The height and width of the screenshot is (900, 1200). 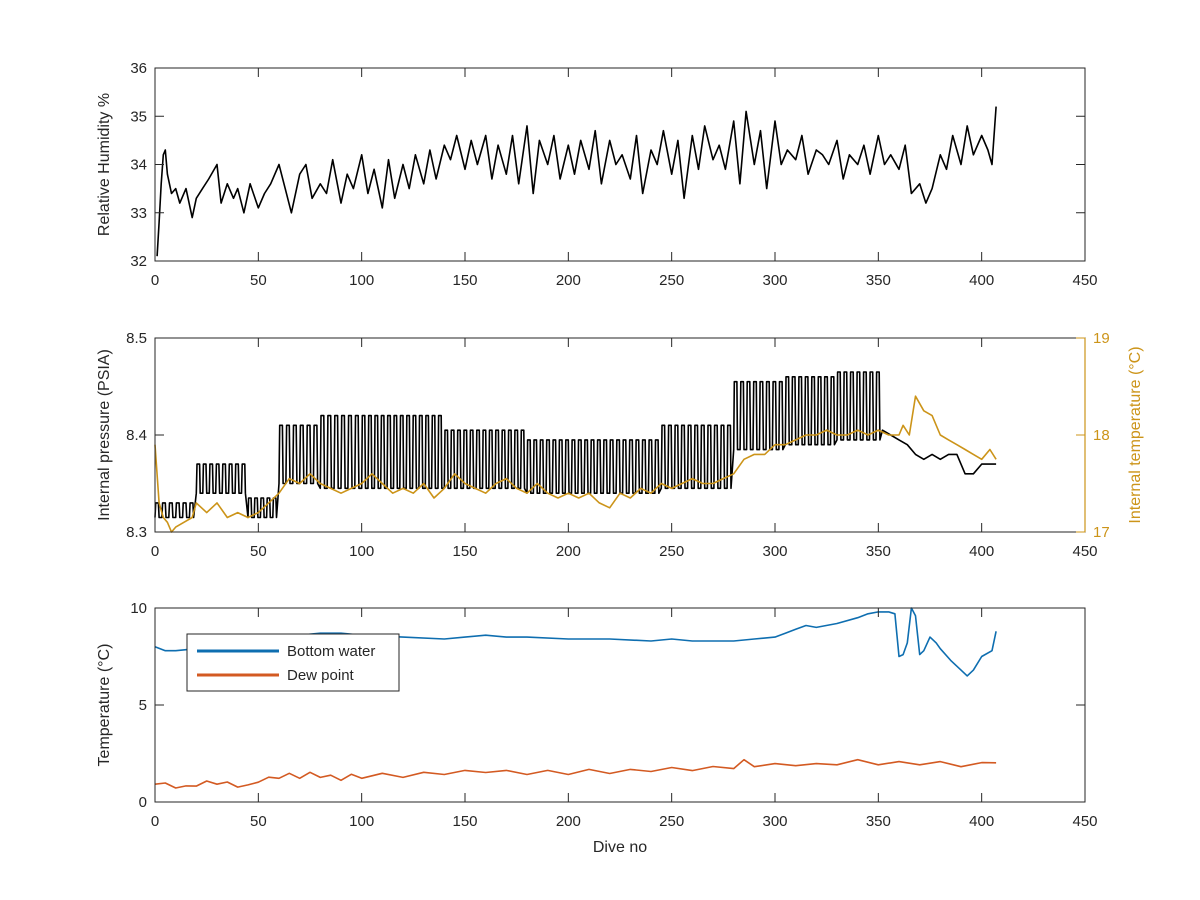 I want to click on legend-box, so click(x=293, y=662).